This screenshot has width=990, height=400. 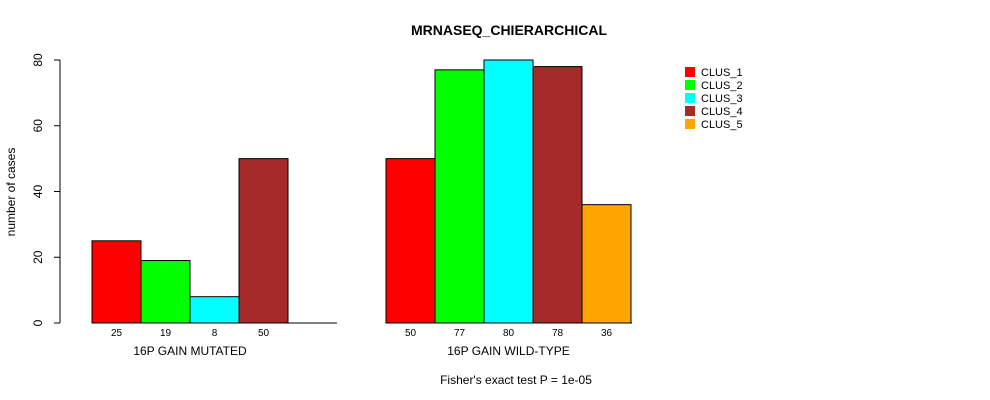 What do you see at coordinates (558, 333) in the screenshot?
I see `bar-value-label: 78` at bounding box center [558, 333].